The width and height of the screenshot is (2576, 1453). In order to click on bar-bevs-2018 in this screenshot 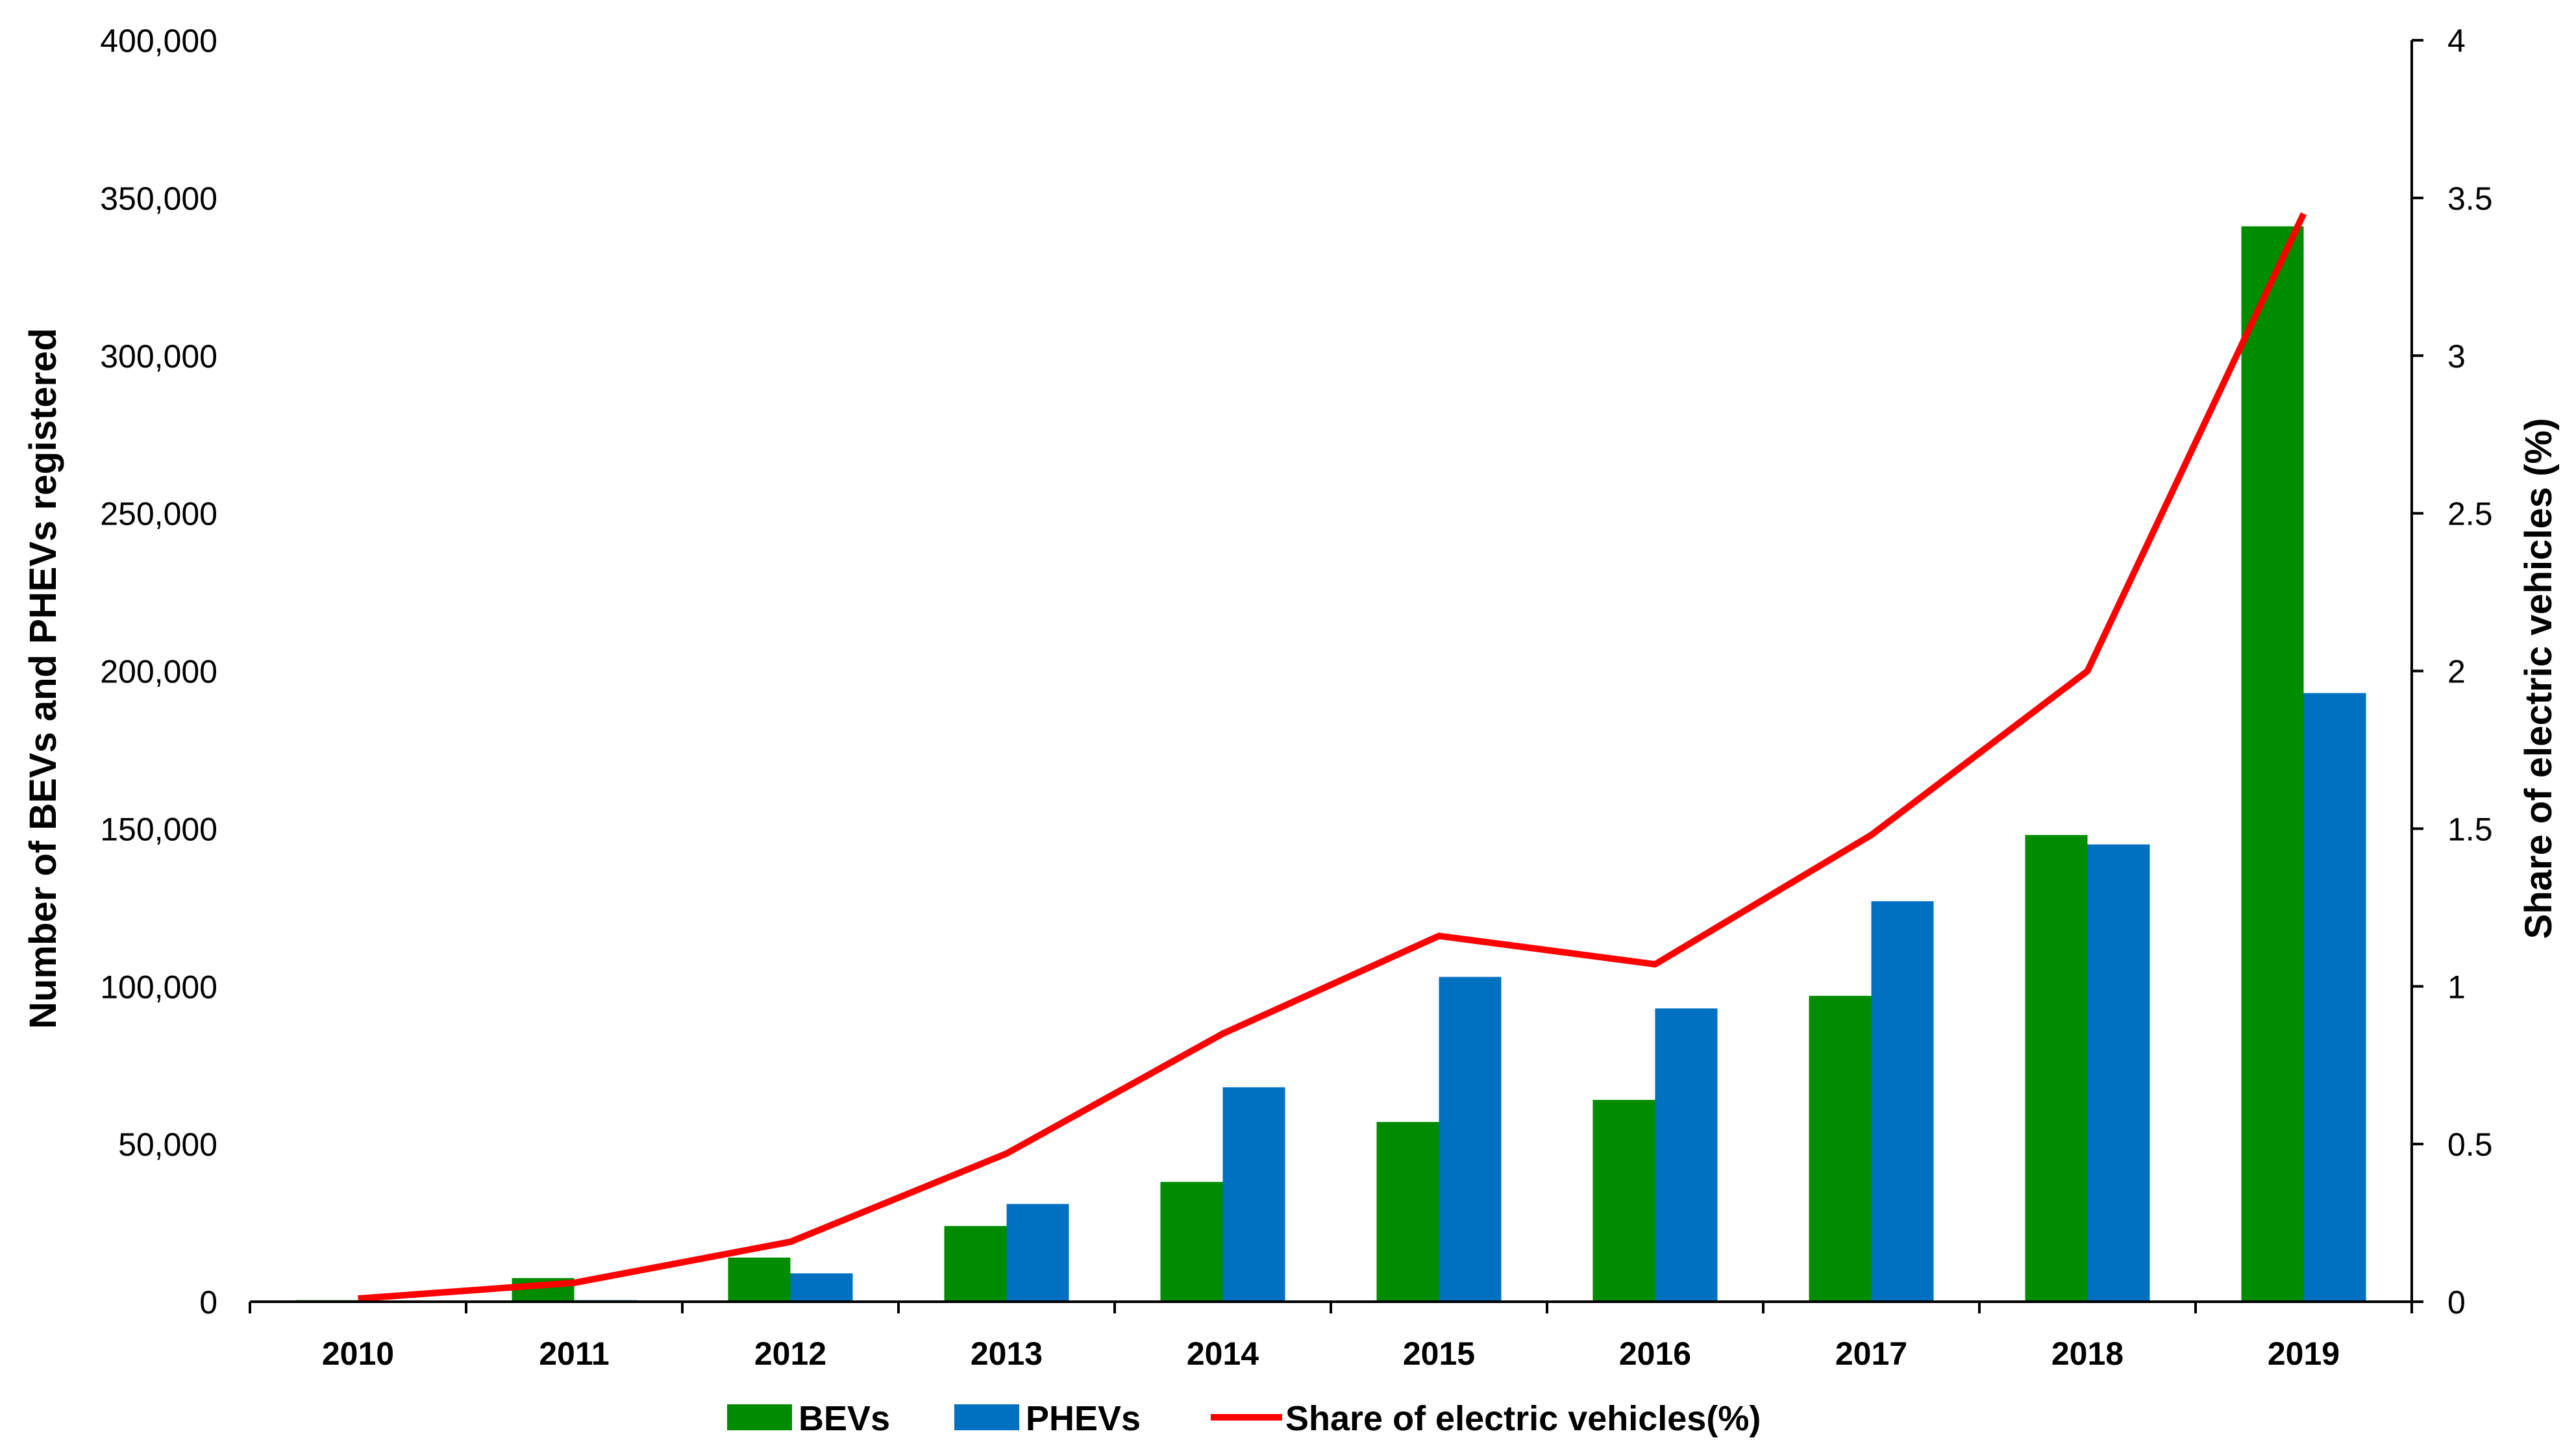, I will do `click(2056, 1068)`.